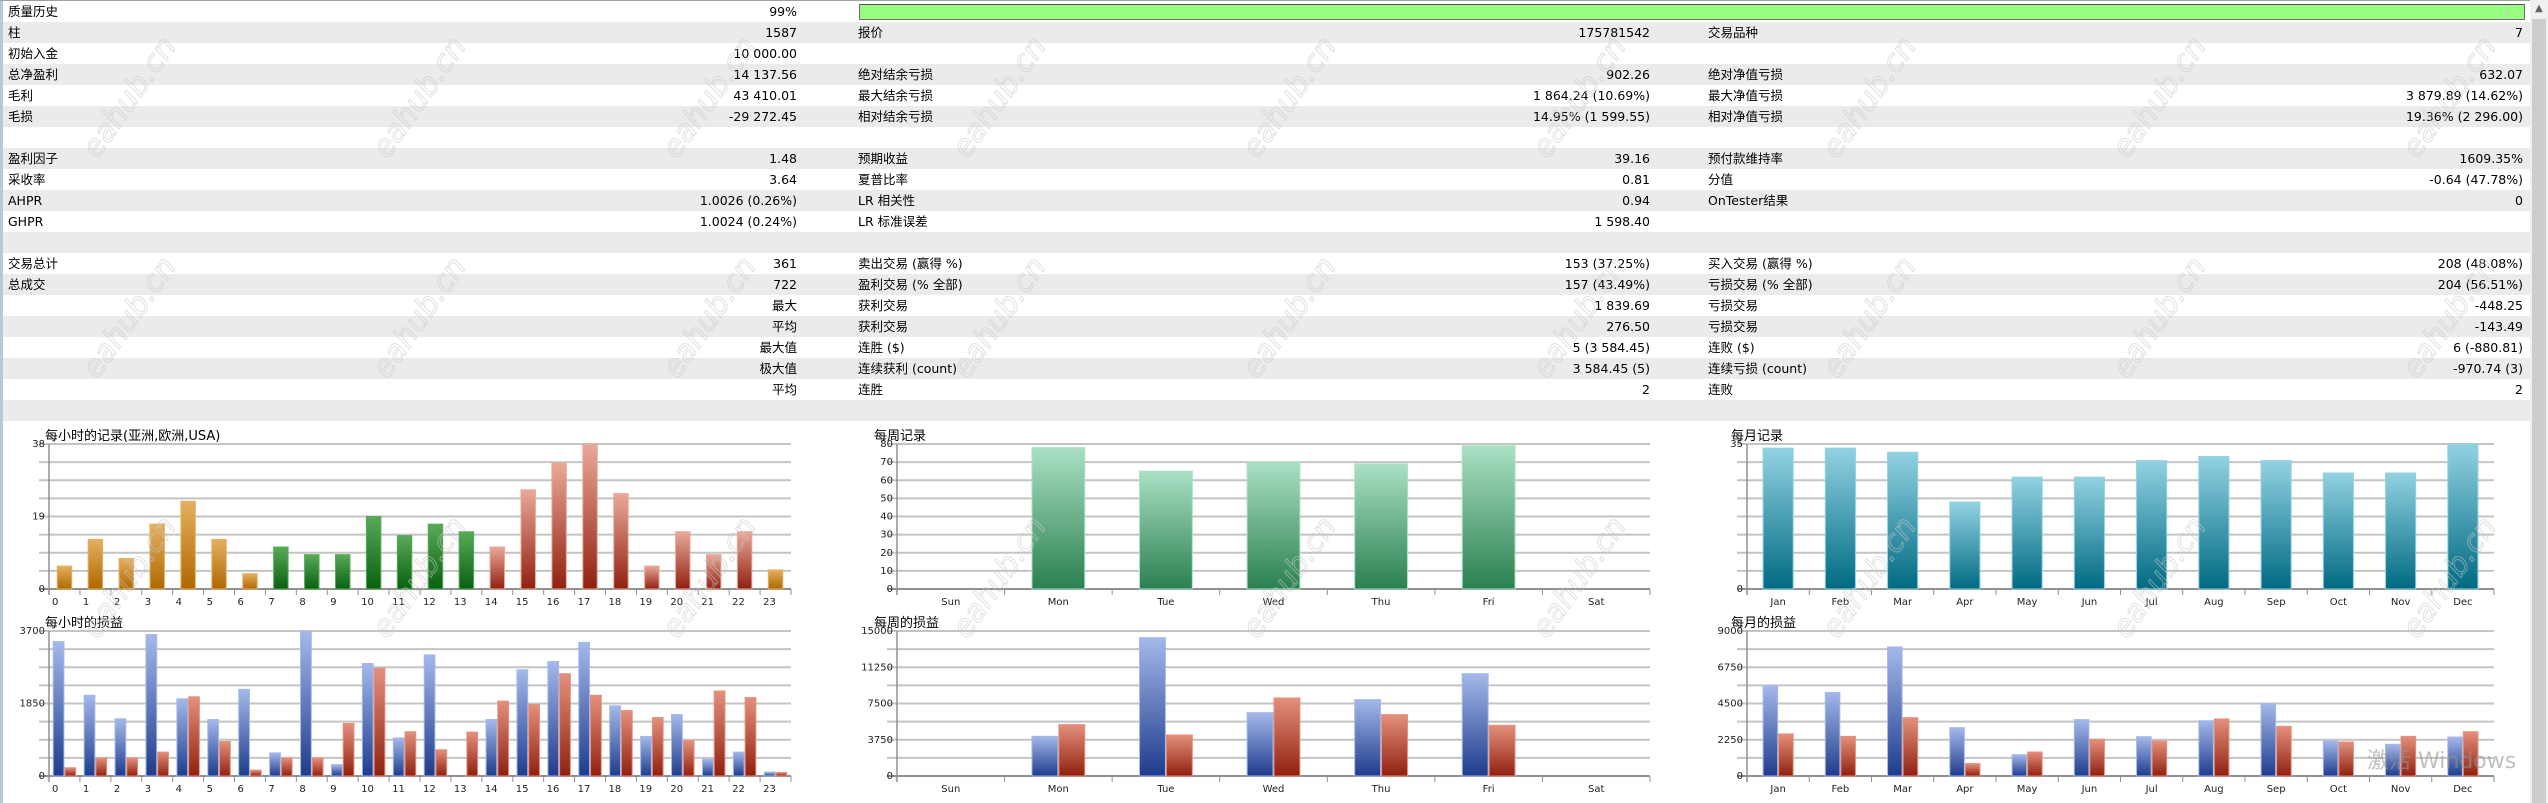  Describe the element at coordinates (1274, 789) in the screenshot. I see `x-tick-label: Wed` at that location.